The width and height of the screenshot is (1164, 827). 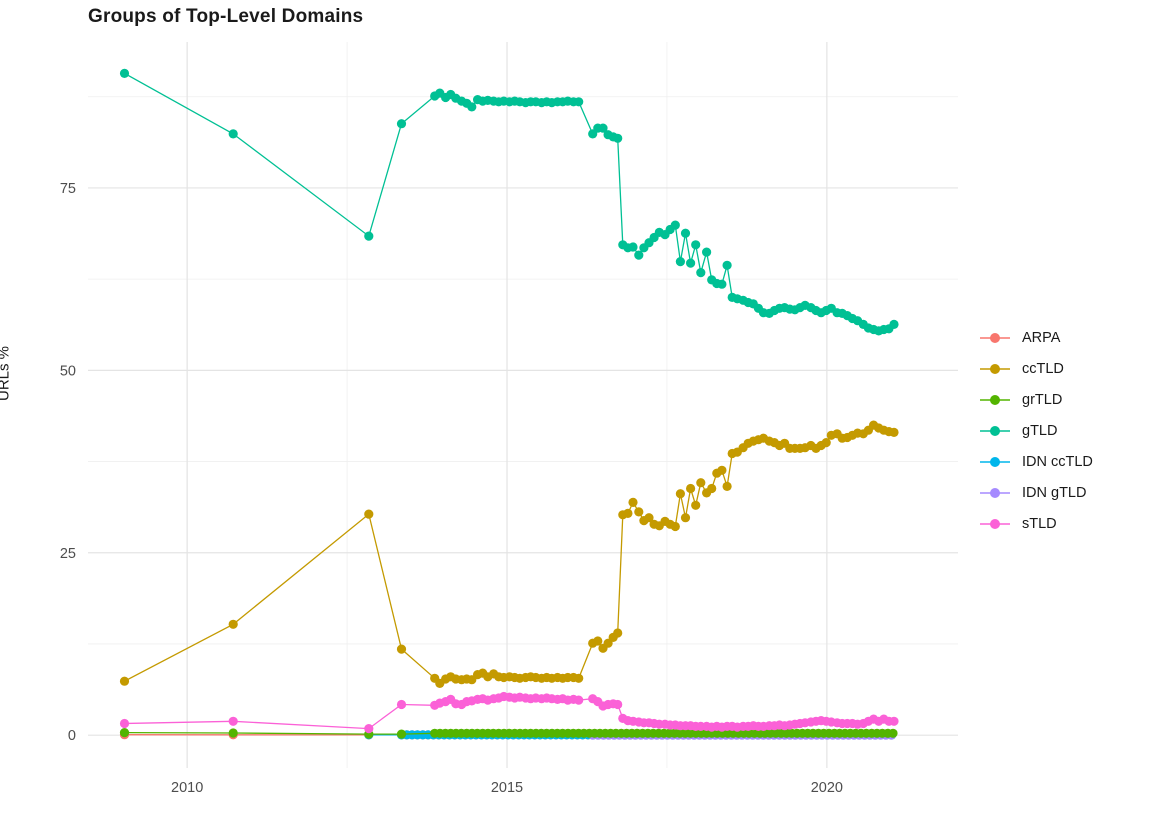 What do you see at coordinates (507, 788) in the screenshot?
I see `x-tick-label: 2015` at bounding box center [507, 788].